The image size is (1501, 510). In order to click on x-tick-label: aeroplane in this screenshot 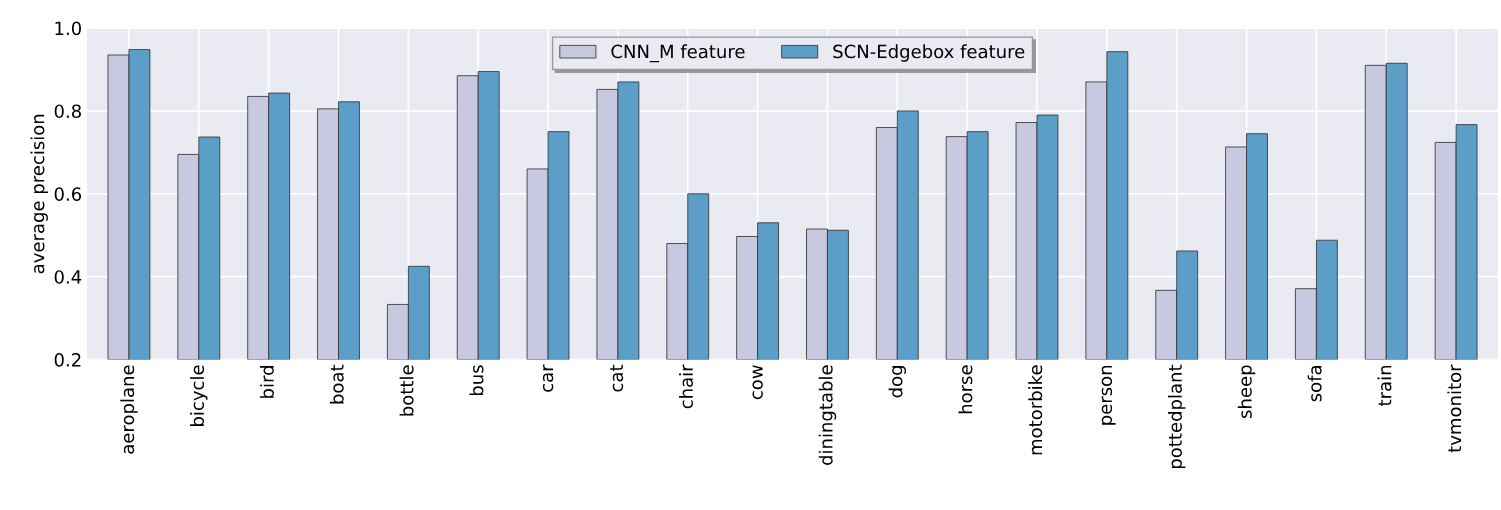, I will do `click(129, 409)`.